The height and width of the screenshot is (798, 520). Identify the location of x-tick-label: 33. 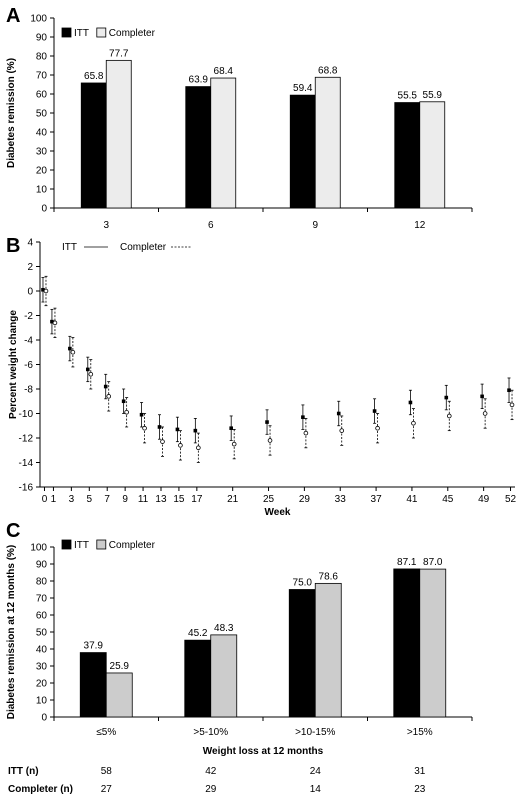
(341, 499).